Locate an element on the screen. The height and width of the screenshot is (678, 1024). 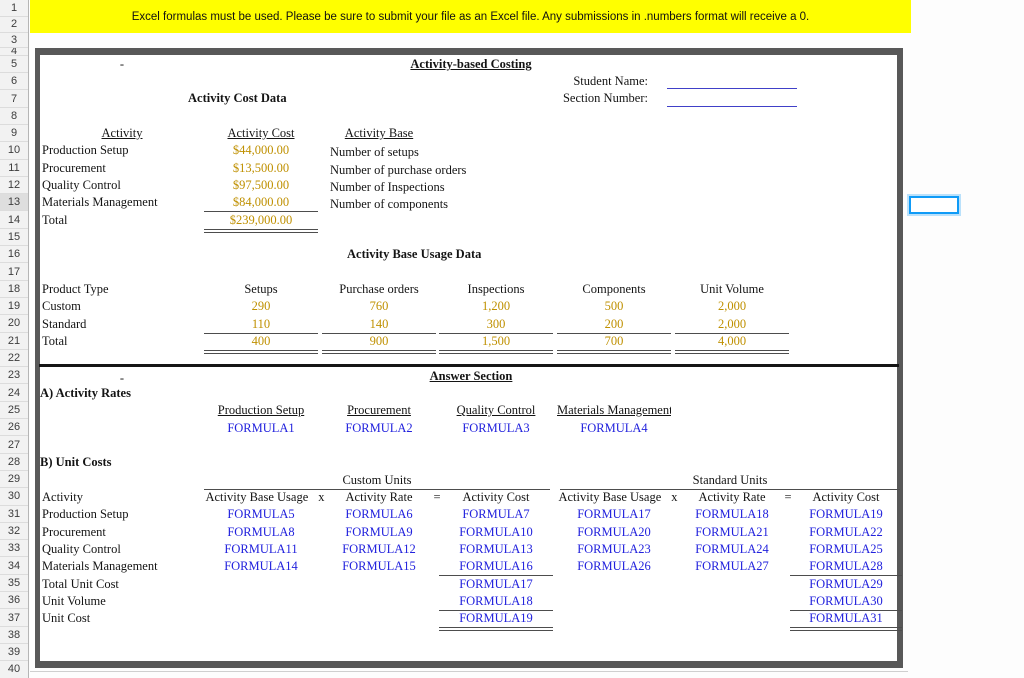
cost-row-activity: Procurement is located at coordinates (74, 168).